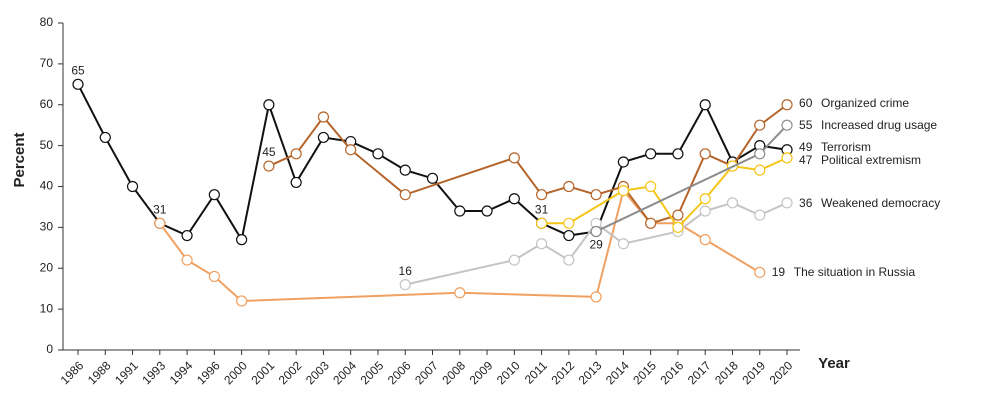 This screenshot has width=1000, height=400. I want to click on y-tick-label: 0, so click(49, 349).